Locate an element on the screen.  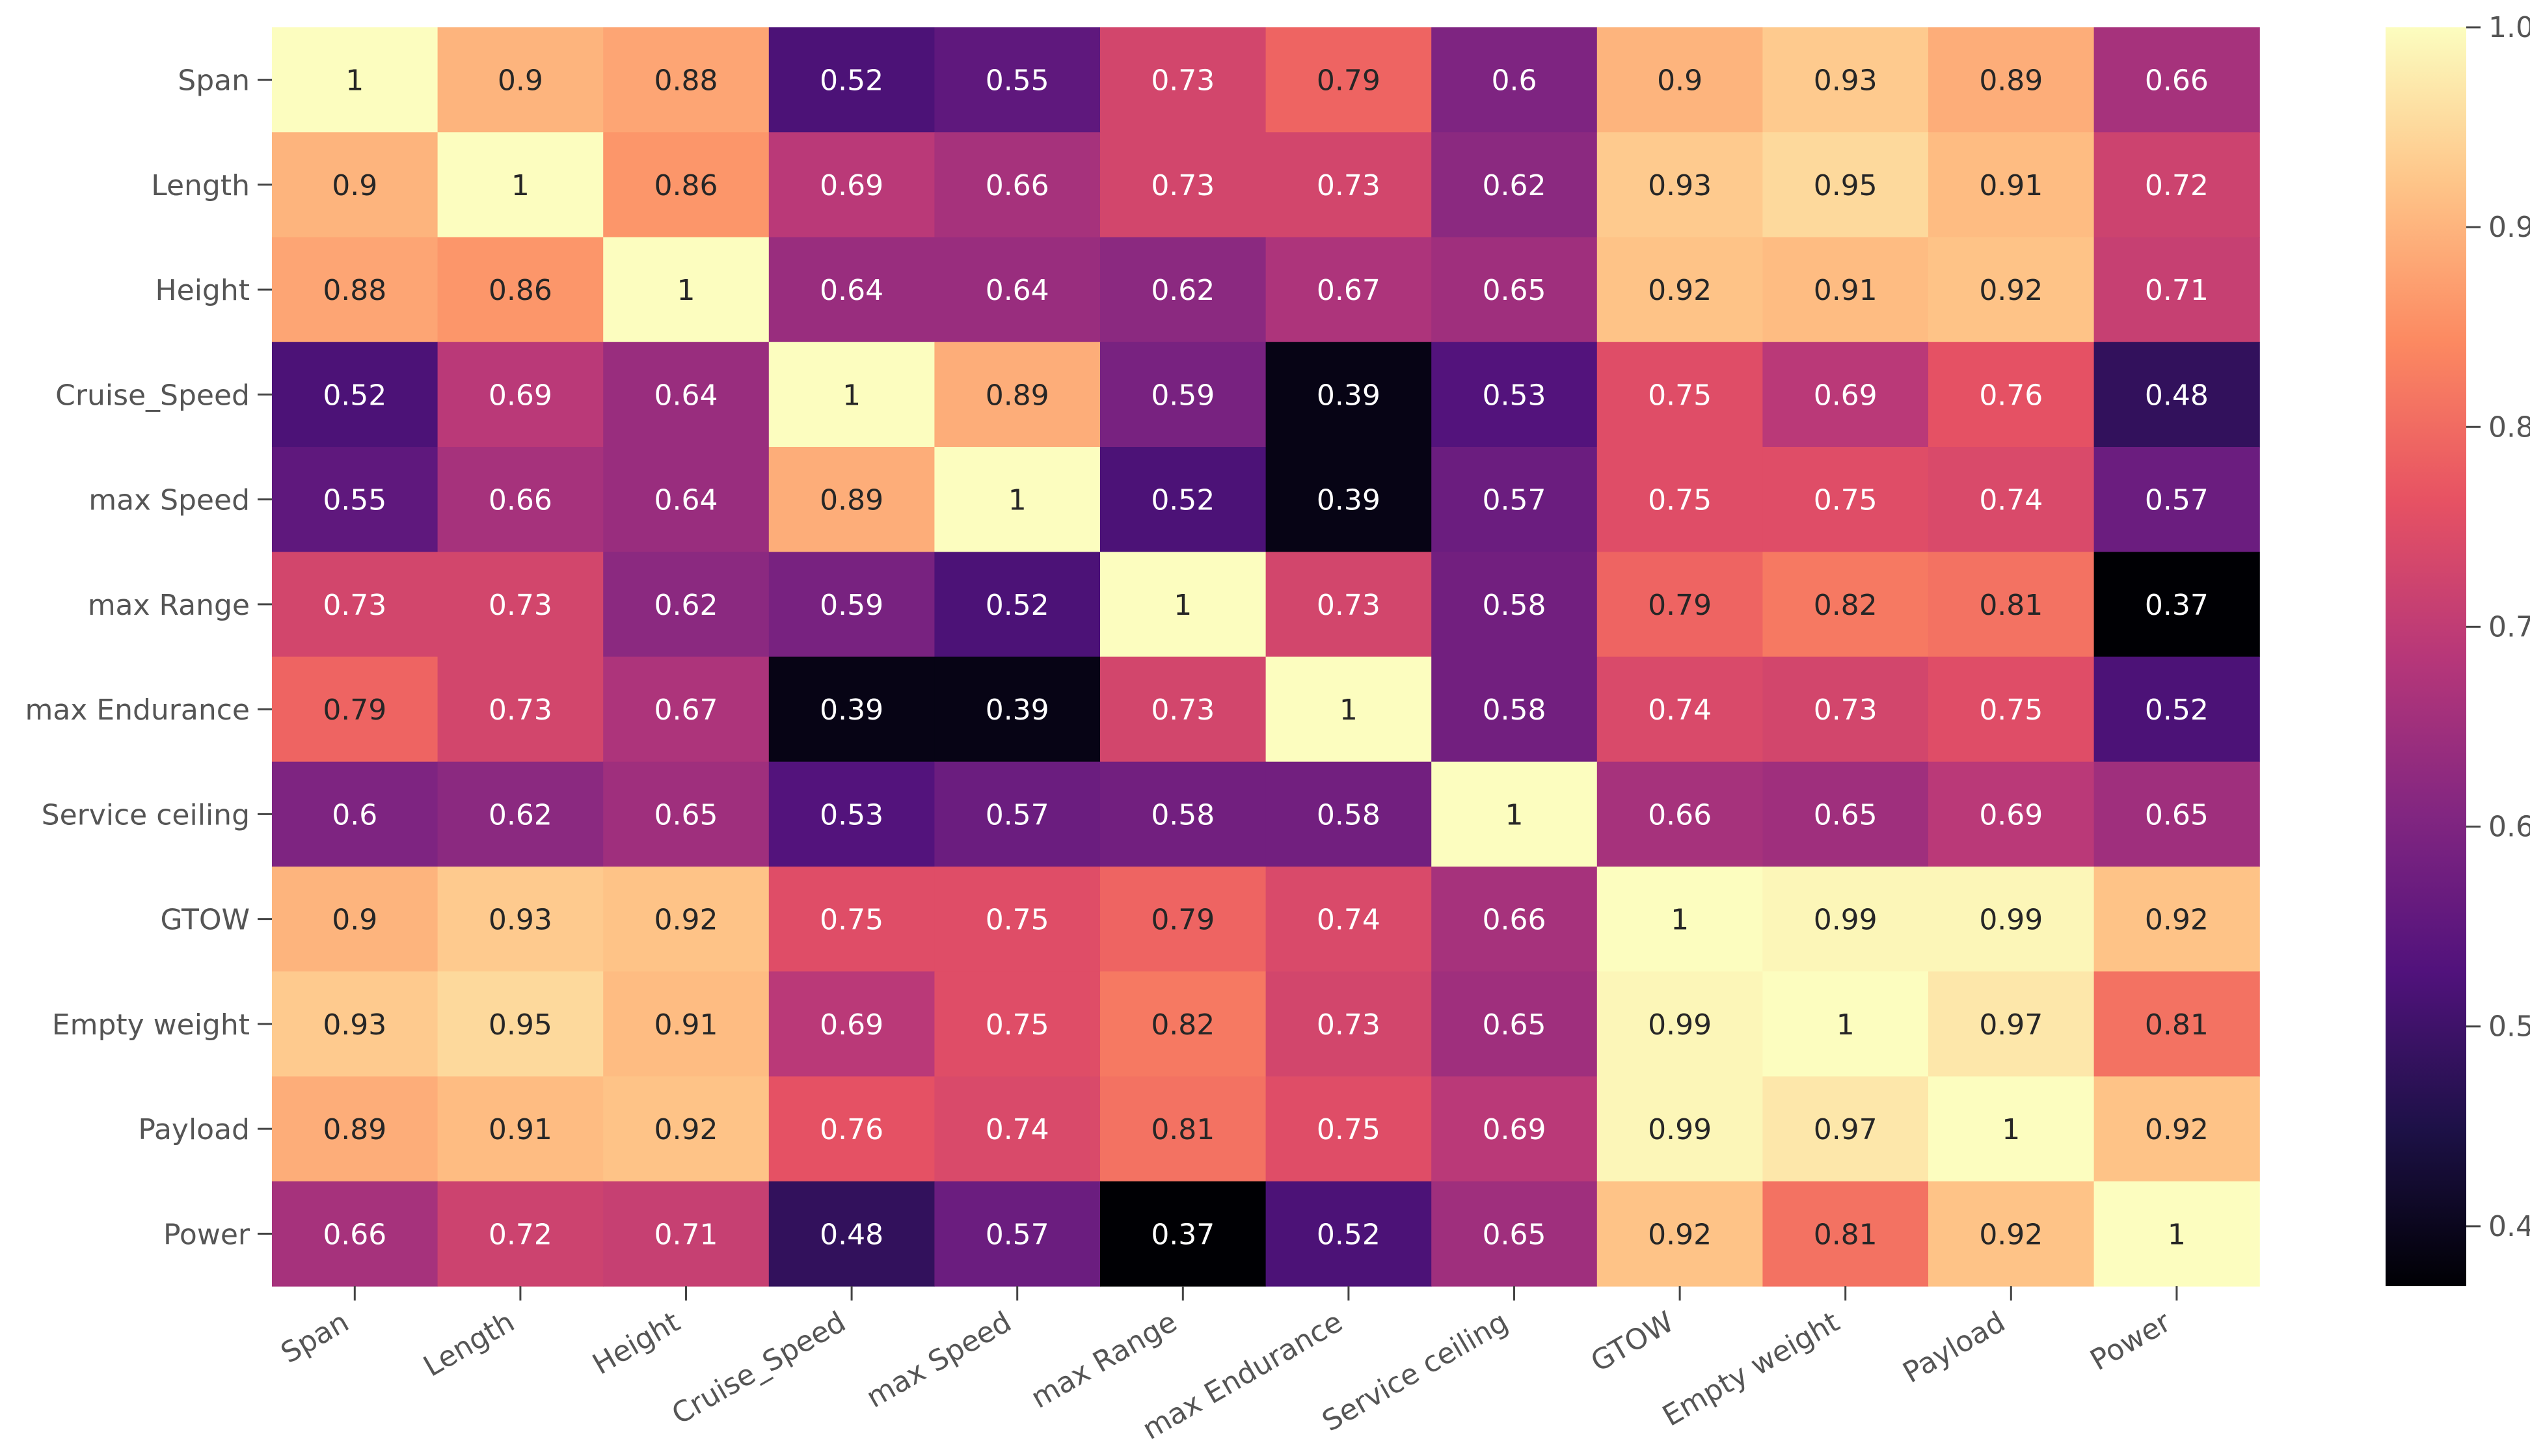
colorbar-gradient is located at coordinates (2426, 656).